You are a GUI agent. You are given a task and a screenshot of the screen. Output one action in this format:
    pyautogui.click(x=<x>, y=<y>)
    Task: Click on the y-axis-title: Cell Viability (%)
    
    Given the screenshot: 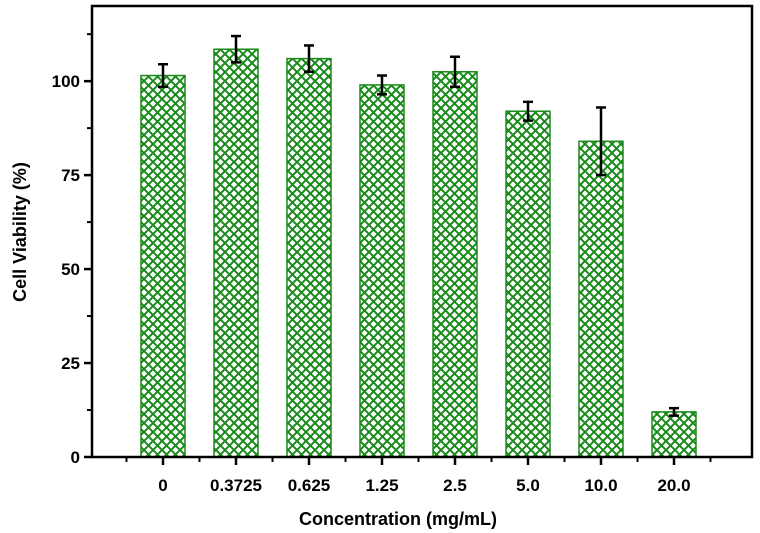 What is the action you would take?
    pyautogui.click(x=20, y=232)
    